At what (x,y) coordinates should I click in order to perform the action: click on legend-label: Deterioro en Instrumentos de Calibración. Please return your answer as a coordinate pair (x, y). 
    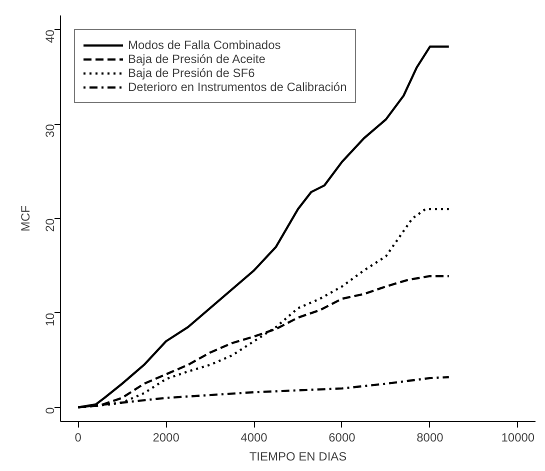
    Looking at the image, I should click on (237, 87).